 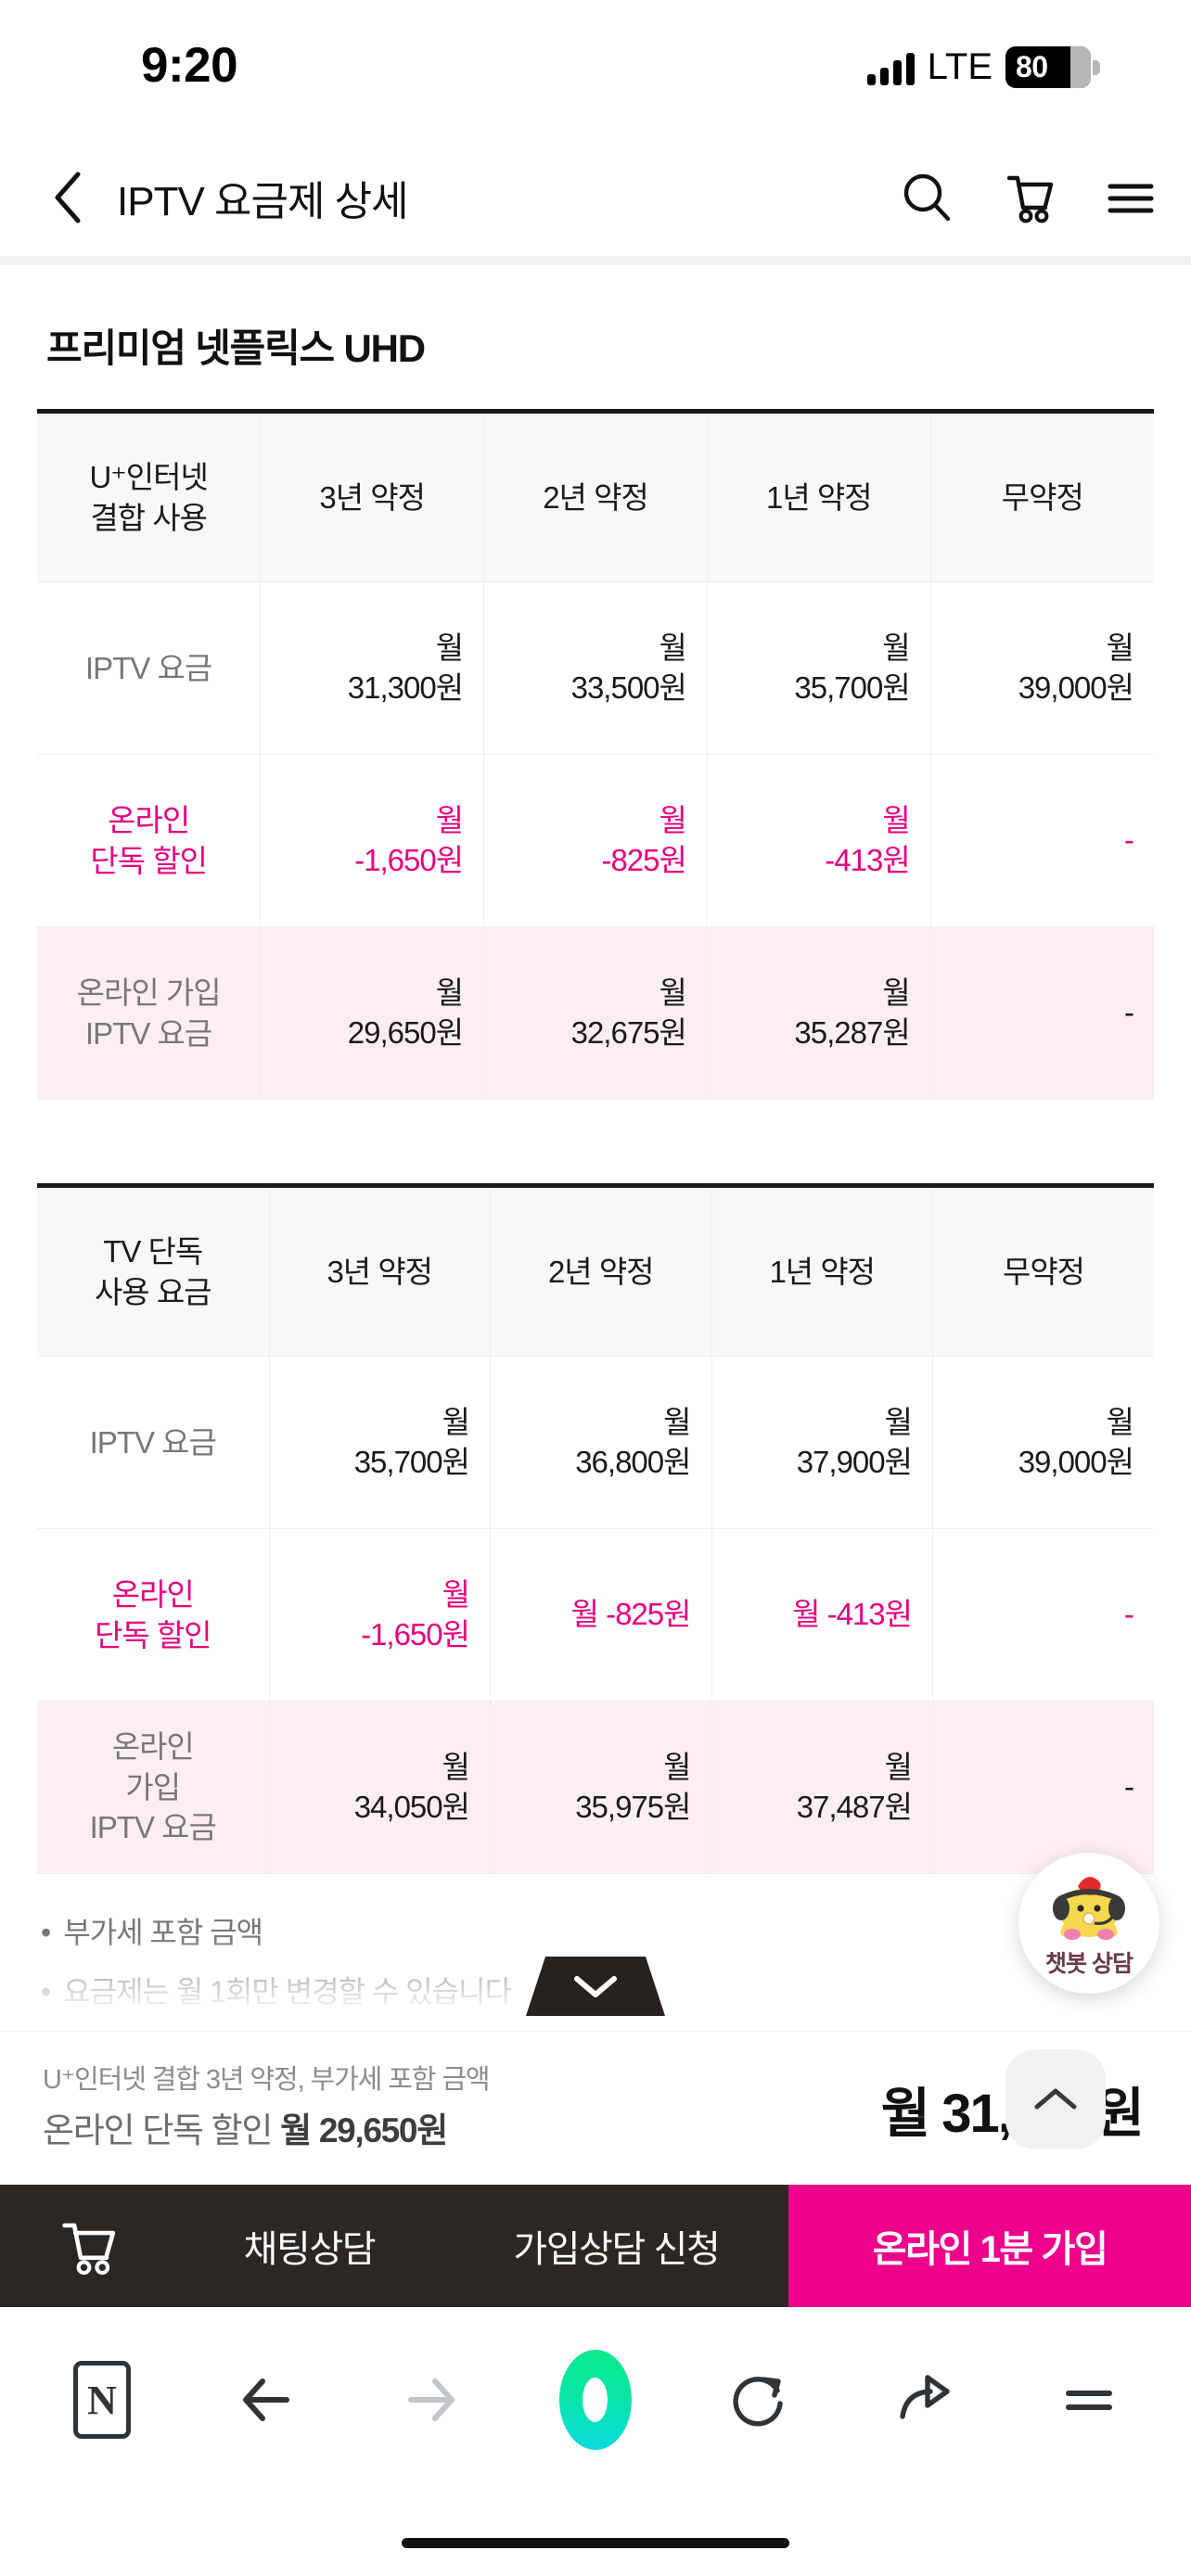 I want to click on network-type-label: LTE, so click(x=959, y=66).